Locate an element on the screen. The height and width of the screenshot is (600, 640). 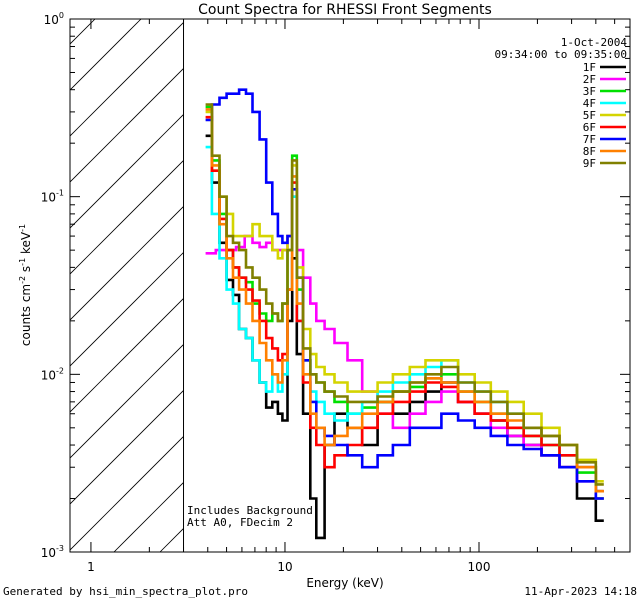
legend-label-3F: 3F is located at coordinates (589, 91).